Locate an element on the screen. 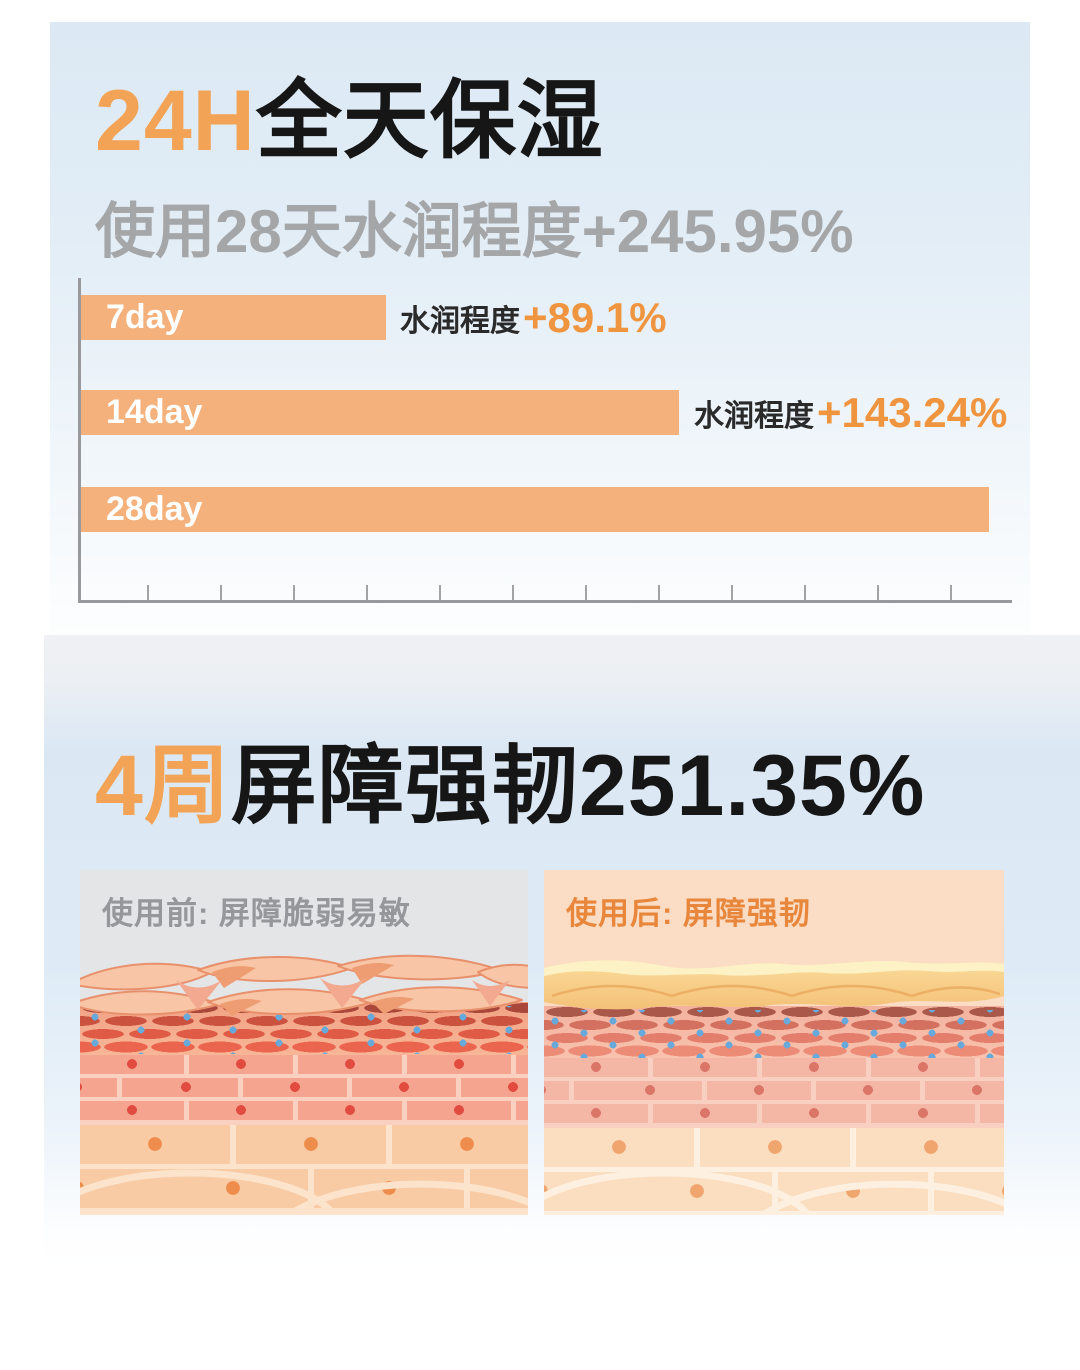 The width and height of the screenshot is (1080, 1370). after-panel: 使用后: 屏障强韧 is located at coordinates (774, 1042).